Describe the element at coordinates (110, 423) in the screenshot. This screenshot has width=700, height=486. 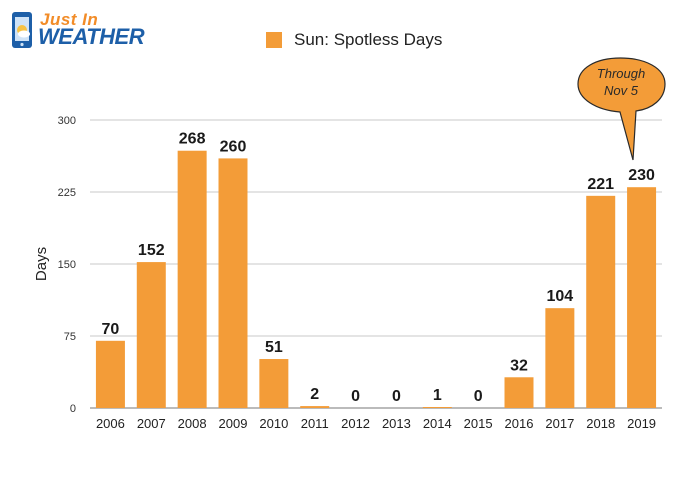
I see `x-tick-label: 2006` at that location.